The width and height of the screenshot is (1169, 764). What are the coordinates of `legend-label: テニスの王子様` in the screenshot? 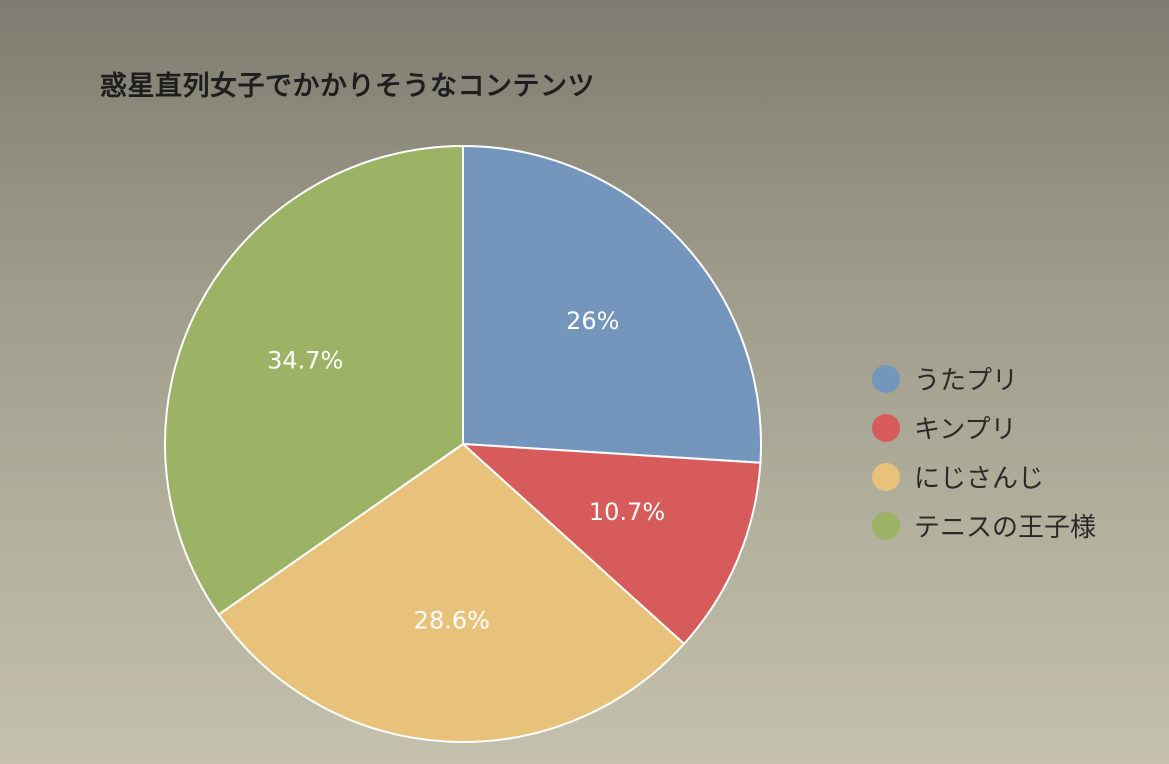 It's located at (1005, 528).